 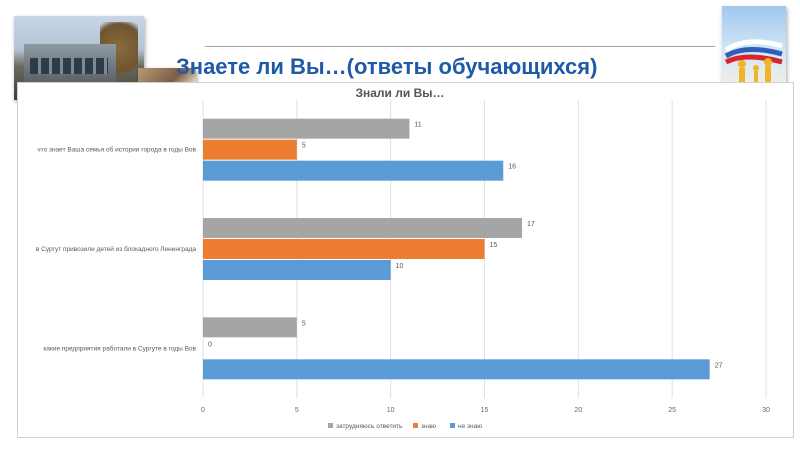 I want to click on x-tick-label: 25, so click(x=672, y=410).